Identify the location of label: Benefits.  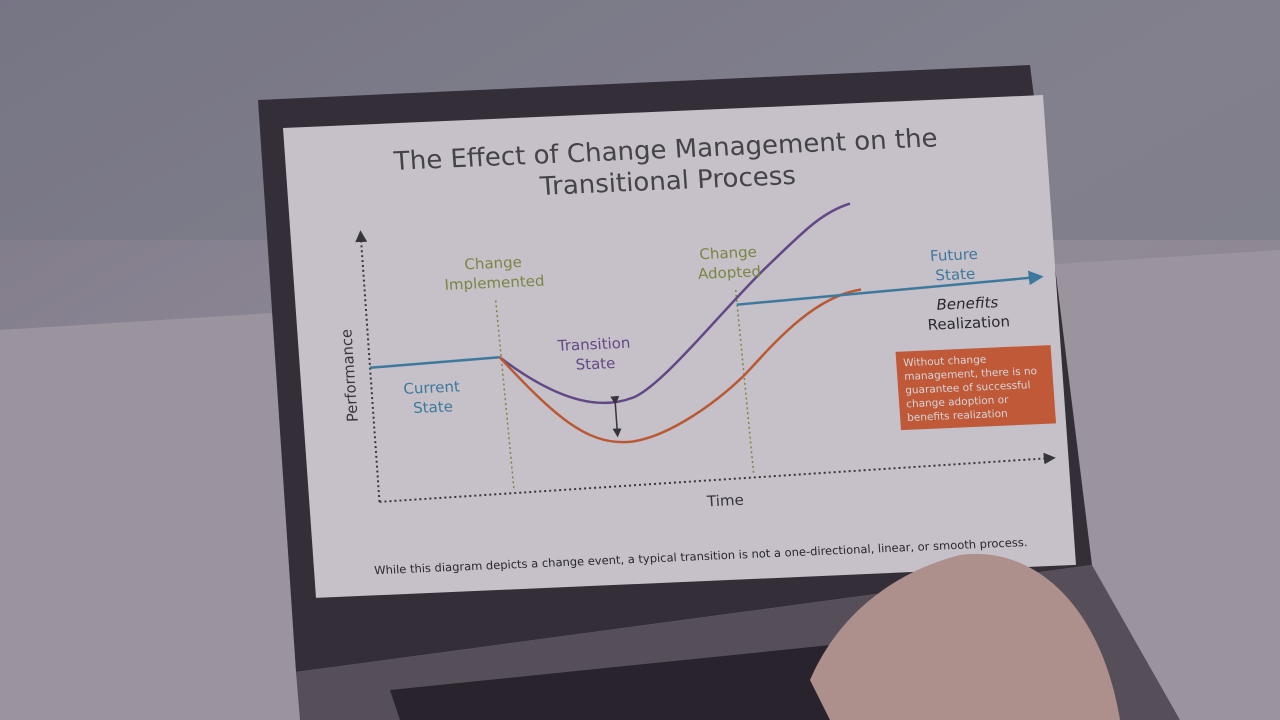
(967, 303).